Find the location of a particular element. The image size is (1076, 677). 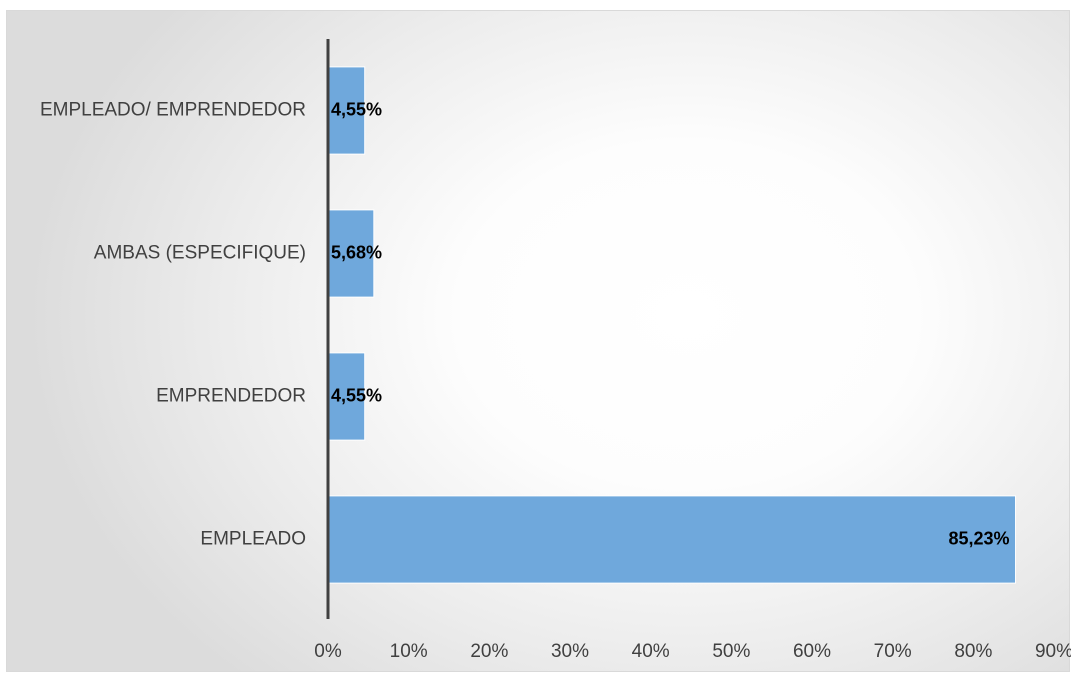

x-tick-label: 40% is located at coordinates (651, 651).